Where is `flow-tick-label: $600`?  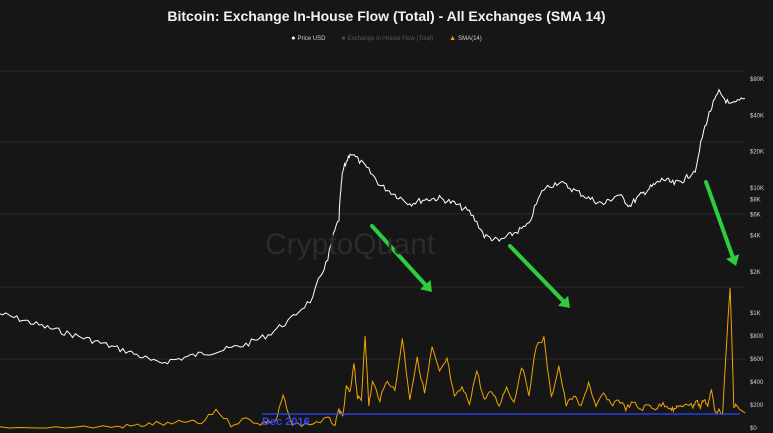 flow-tick-label: $600 is located at coordinates (757, 360).